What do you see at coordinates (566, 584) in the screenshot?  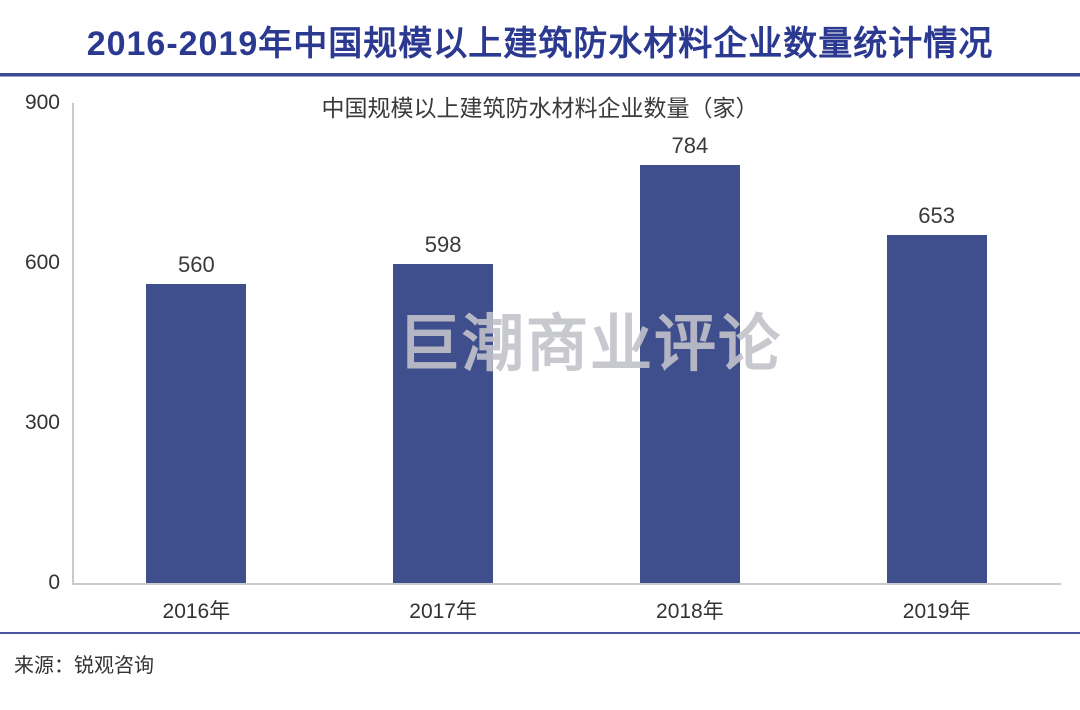 I see `x-axis-line` at bounding box center [566, 584].